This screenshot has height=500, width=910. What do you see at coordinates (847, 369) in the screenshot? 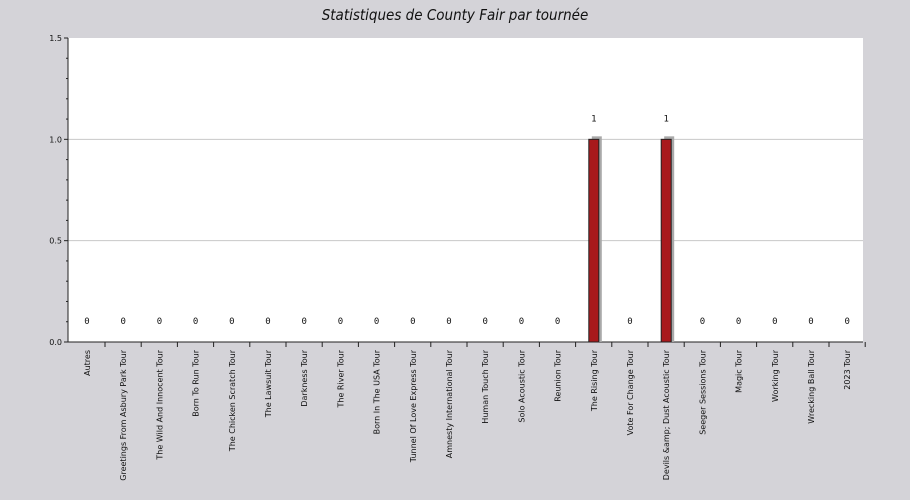
I see `x-category-label: 2023 Tour` at bounding box center [847, 369].